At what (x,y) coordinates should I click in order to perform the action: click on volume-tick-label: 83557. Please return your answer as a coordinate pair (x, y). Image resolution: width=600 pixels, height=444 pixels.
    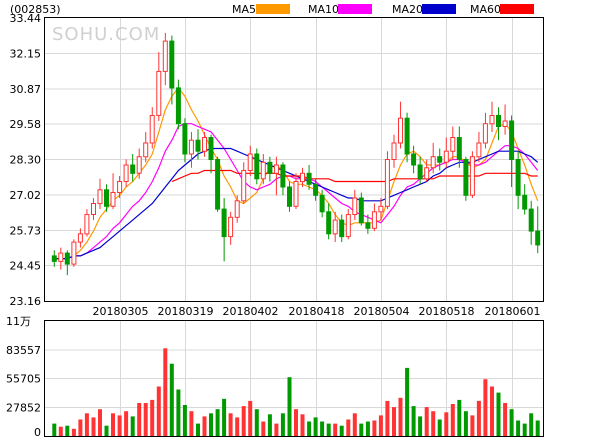
    Looking at the image, I should click on (23, 350).